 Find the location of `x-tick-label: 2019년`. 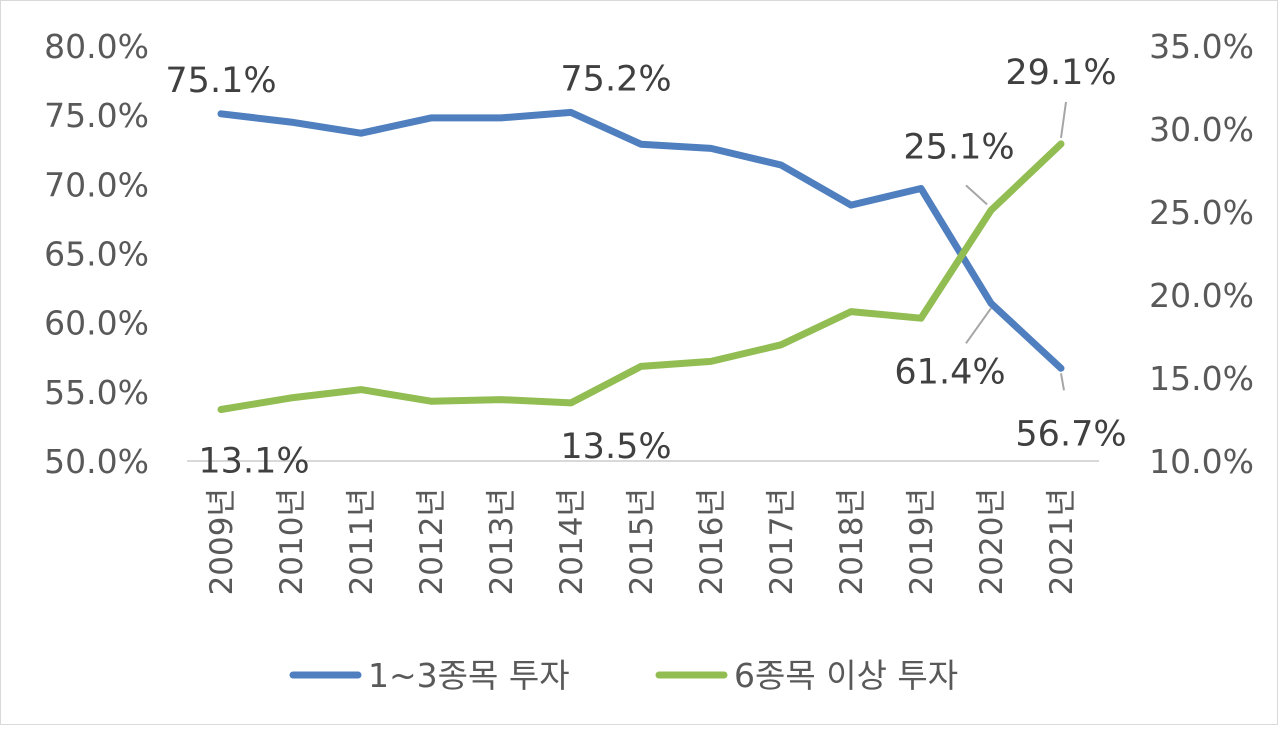

x-tick-label: 2019년 is located at coordinates (922, 541).